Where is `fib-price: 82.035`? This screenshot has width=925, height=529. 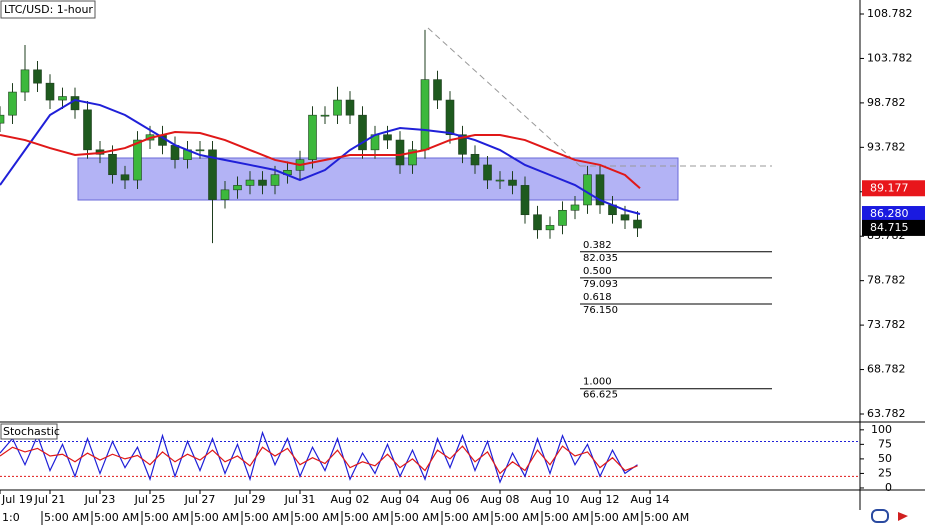
fib-price: 82.035 is located at coordinates (600, 258).